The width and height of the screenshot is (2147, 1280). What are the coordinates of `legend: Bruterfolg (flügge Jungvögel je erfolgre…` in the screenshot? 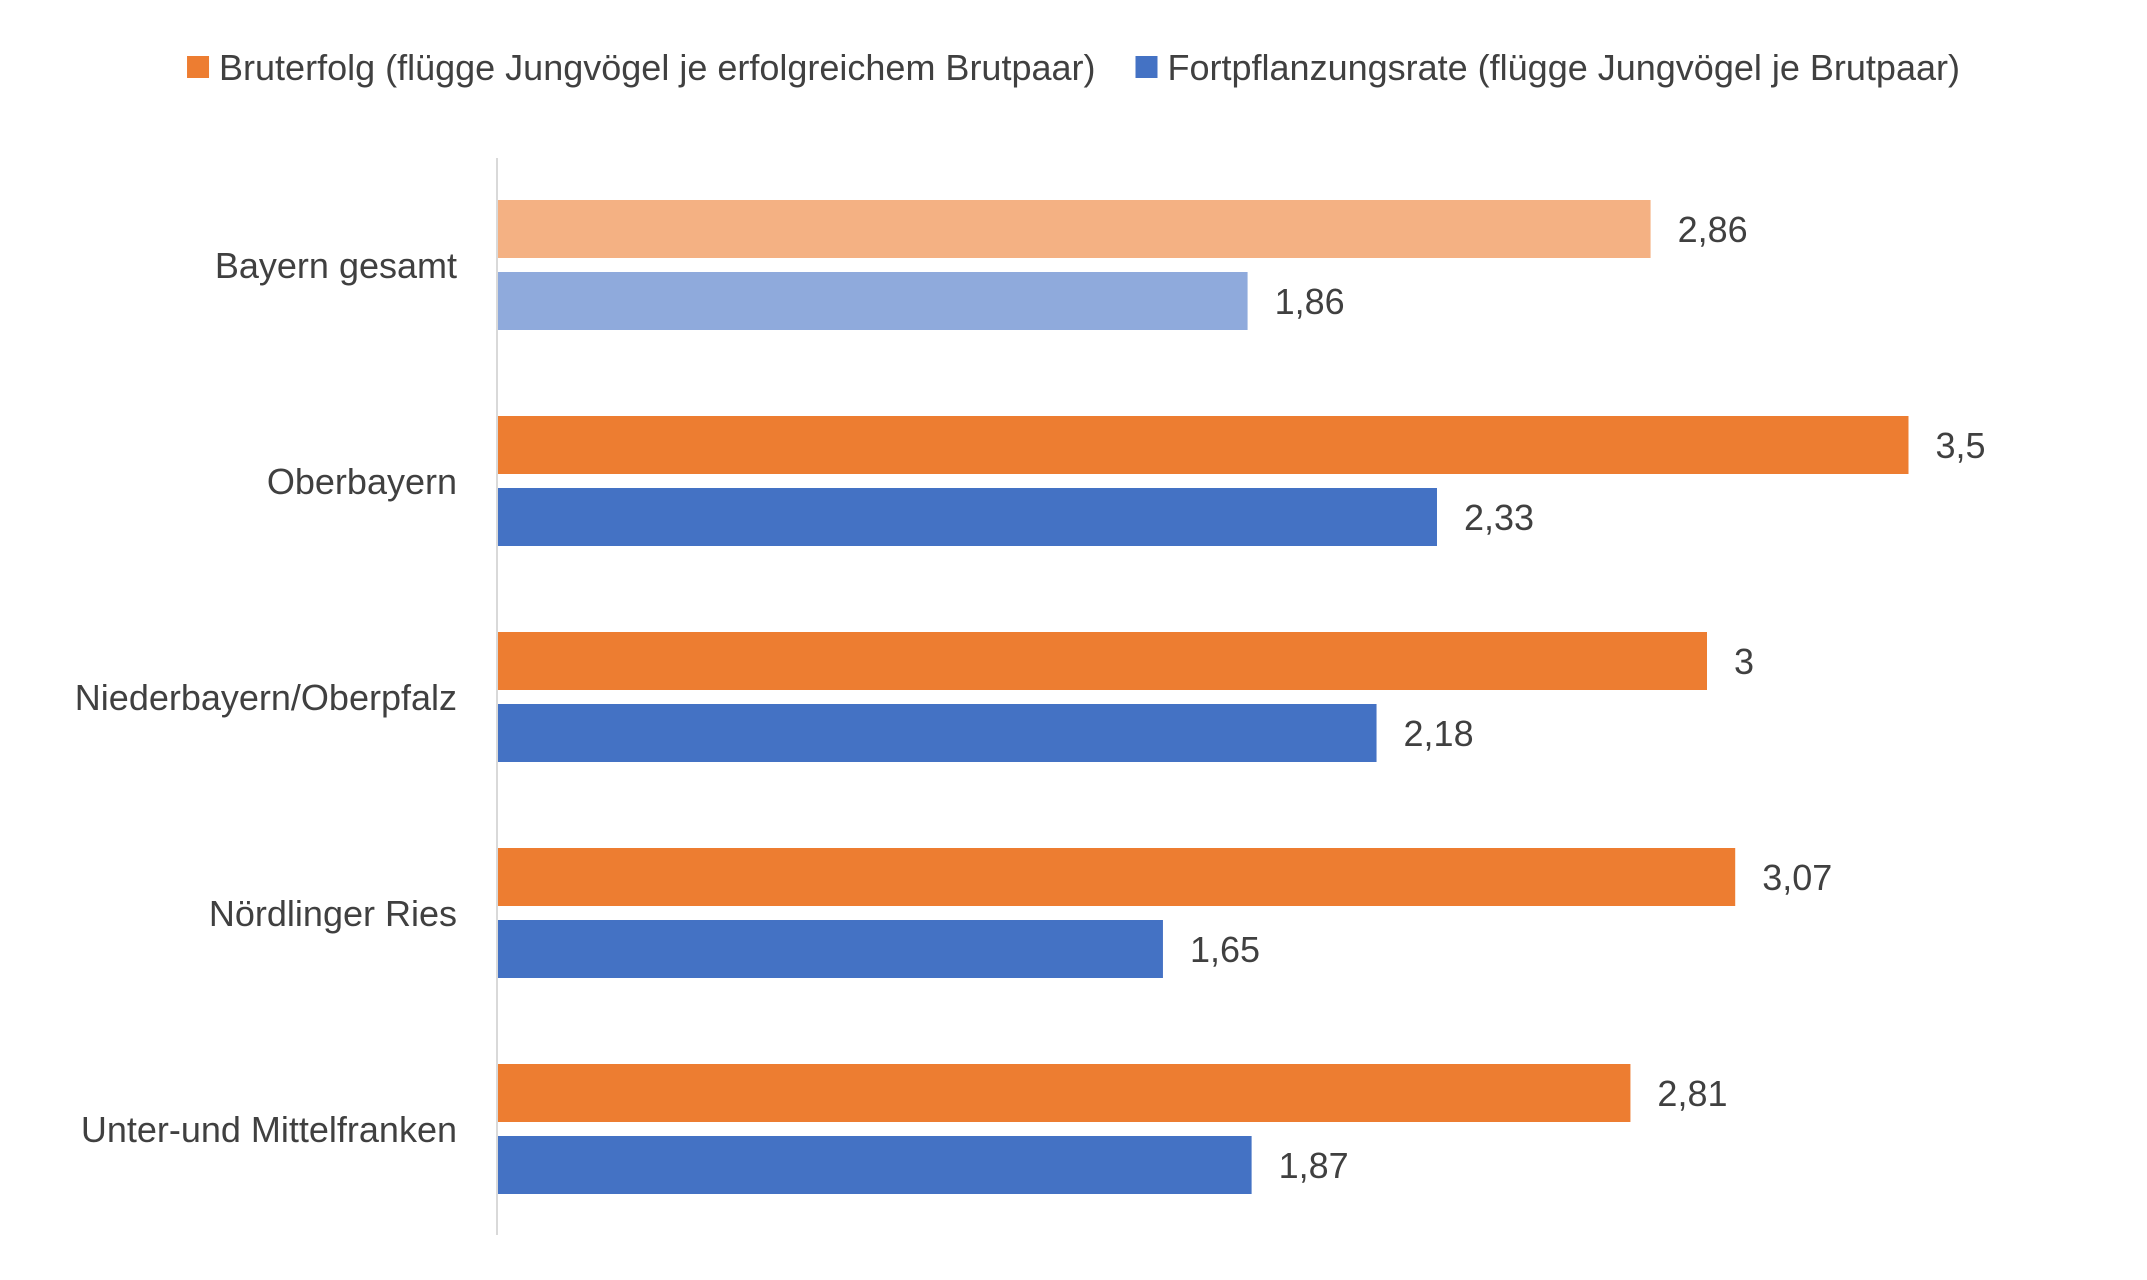 It's located at (1073, 67).